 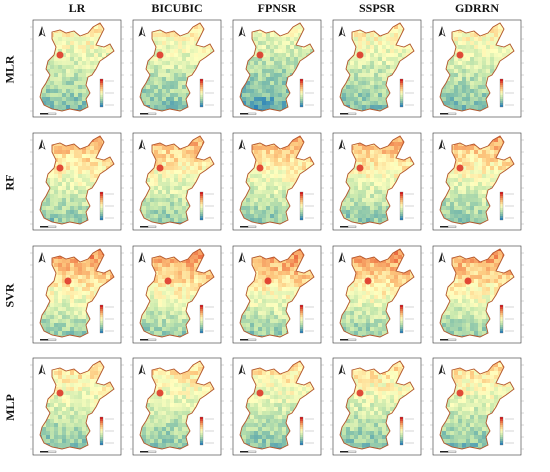 What do you see at coordinates (460, 55) in the screenshot?
I see `hotspot-mark` at bounding box center [460, 55].